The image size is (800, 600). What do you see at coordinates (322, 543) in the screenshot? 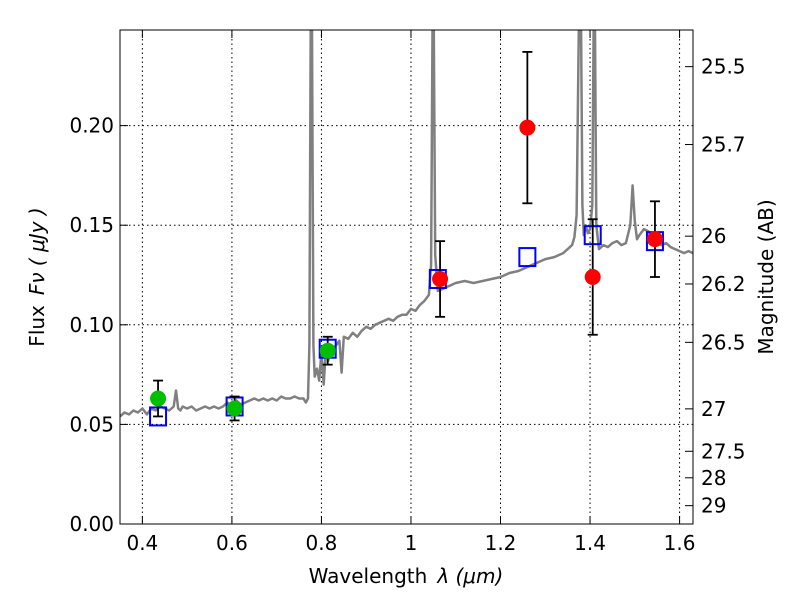
I see `x-tick-label: 0.8` at bounding box center [322, 543].